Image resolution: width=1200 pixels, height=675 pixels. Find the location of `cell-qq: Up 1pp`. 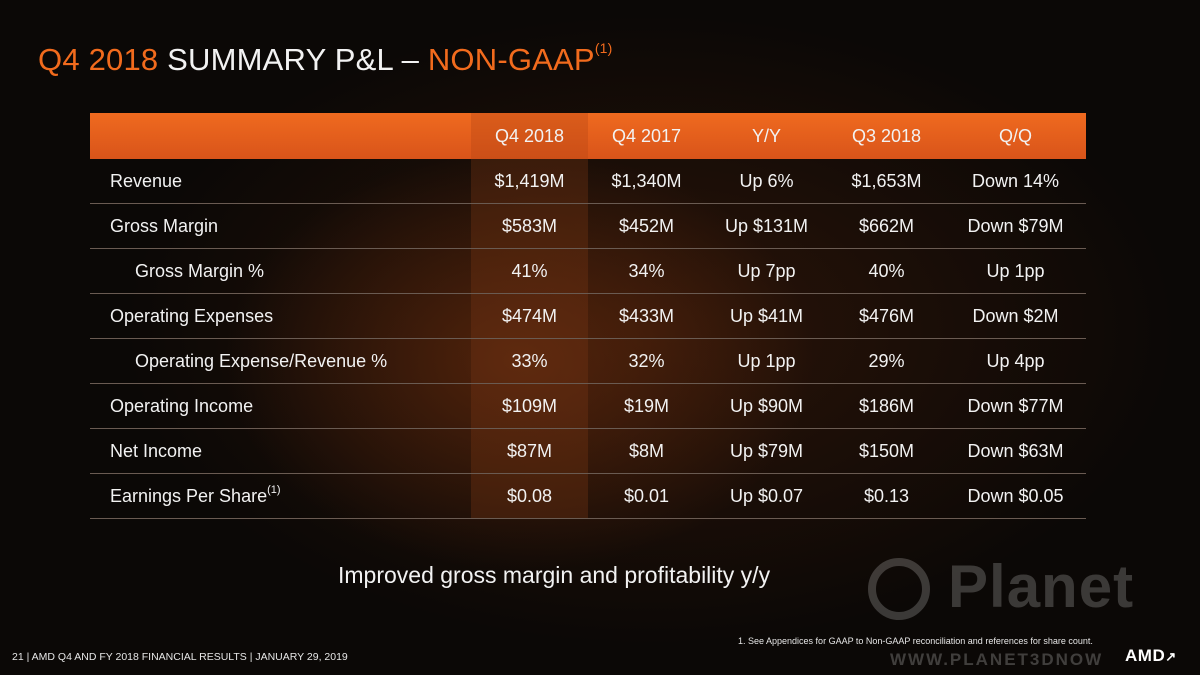

cell-qq: Up 1pp is located at coordinates (1015, 270).